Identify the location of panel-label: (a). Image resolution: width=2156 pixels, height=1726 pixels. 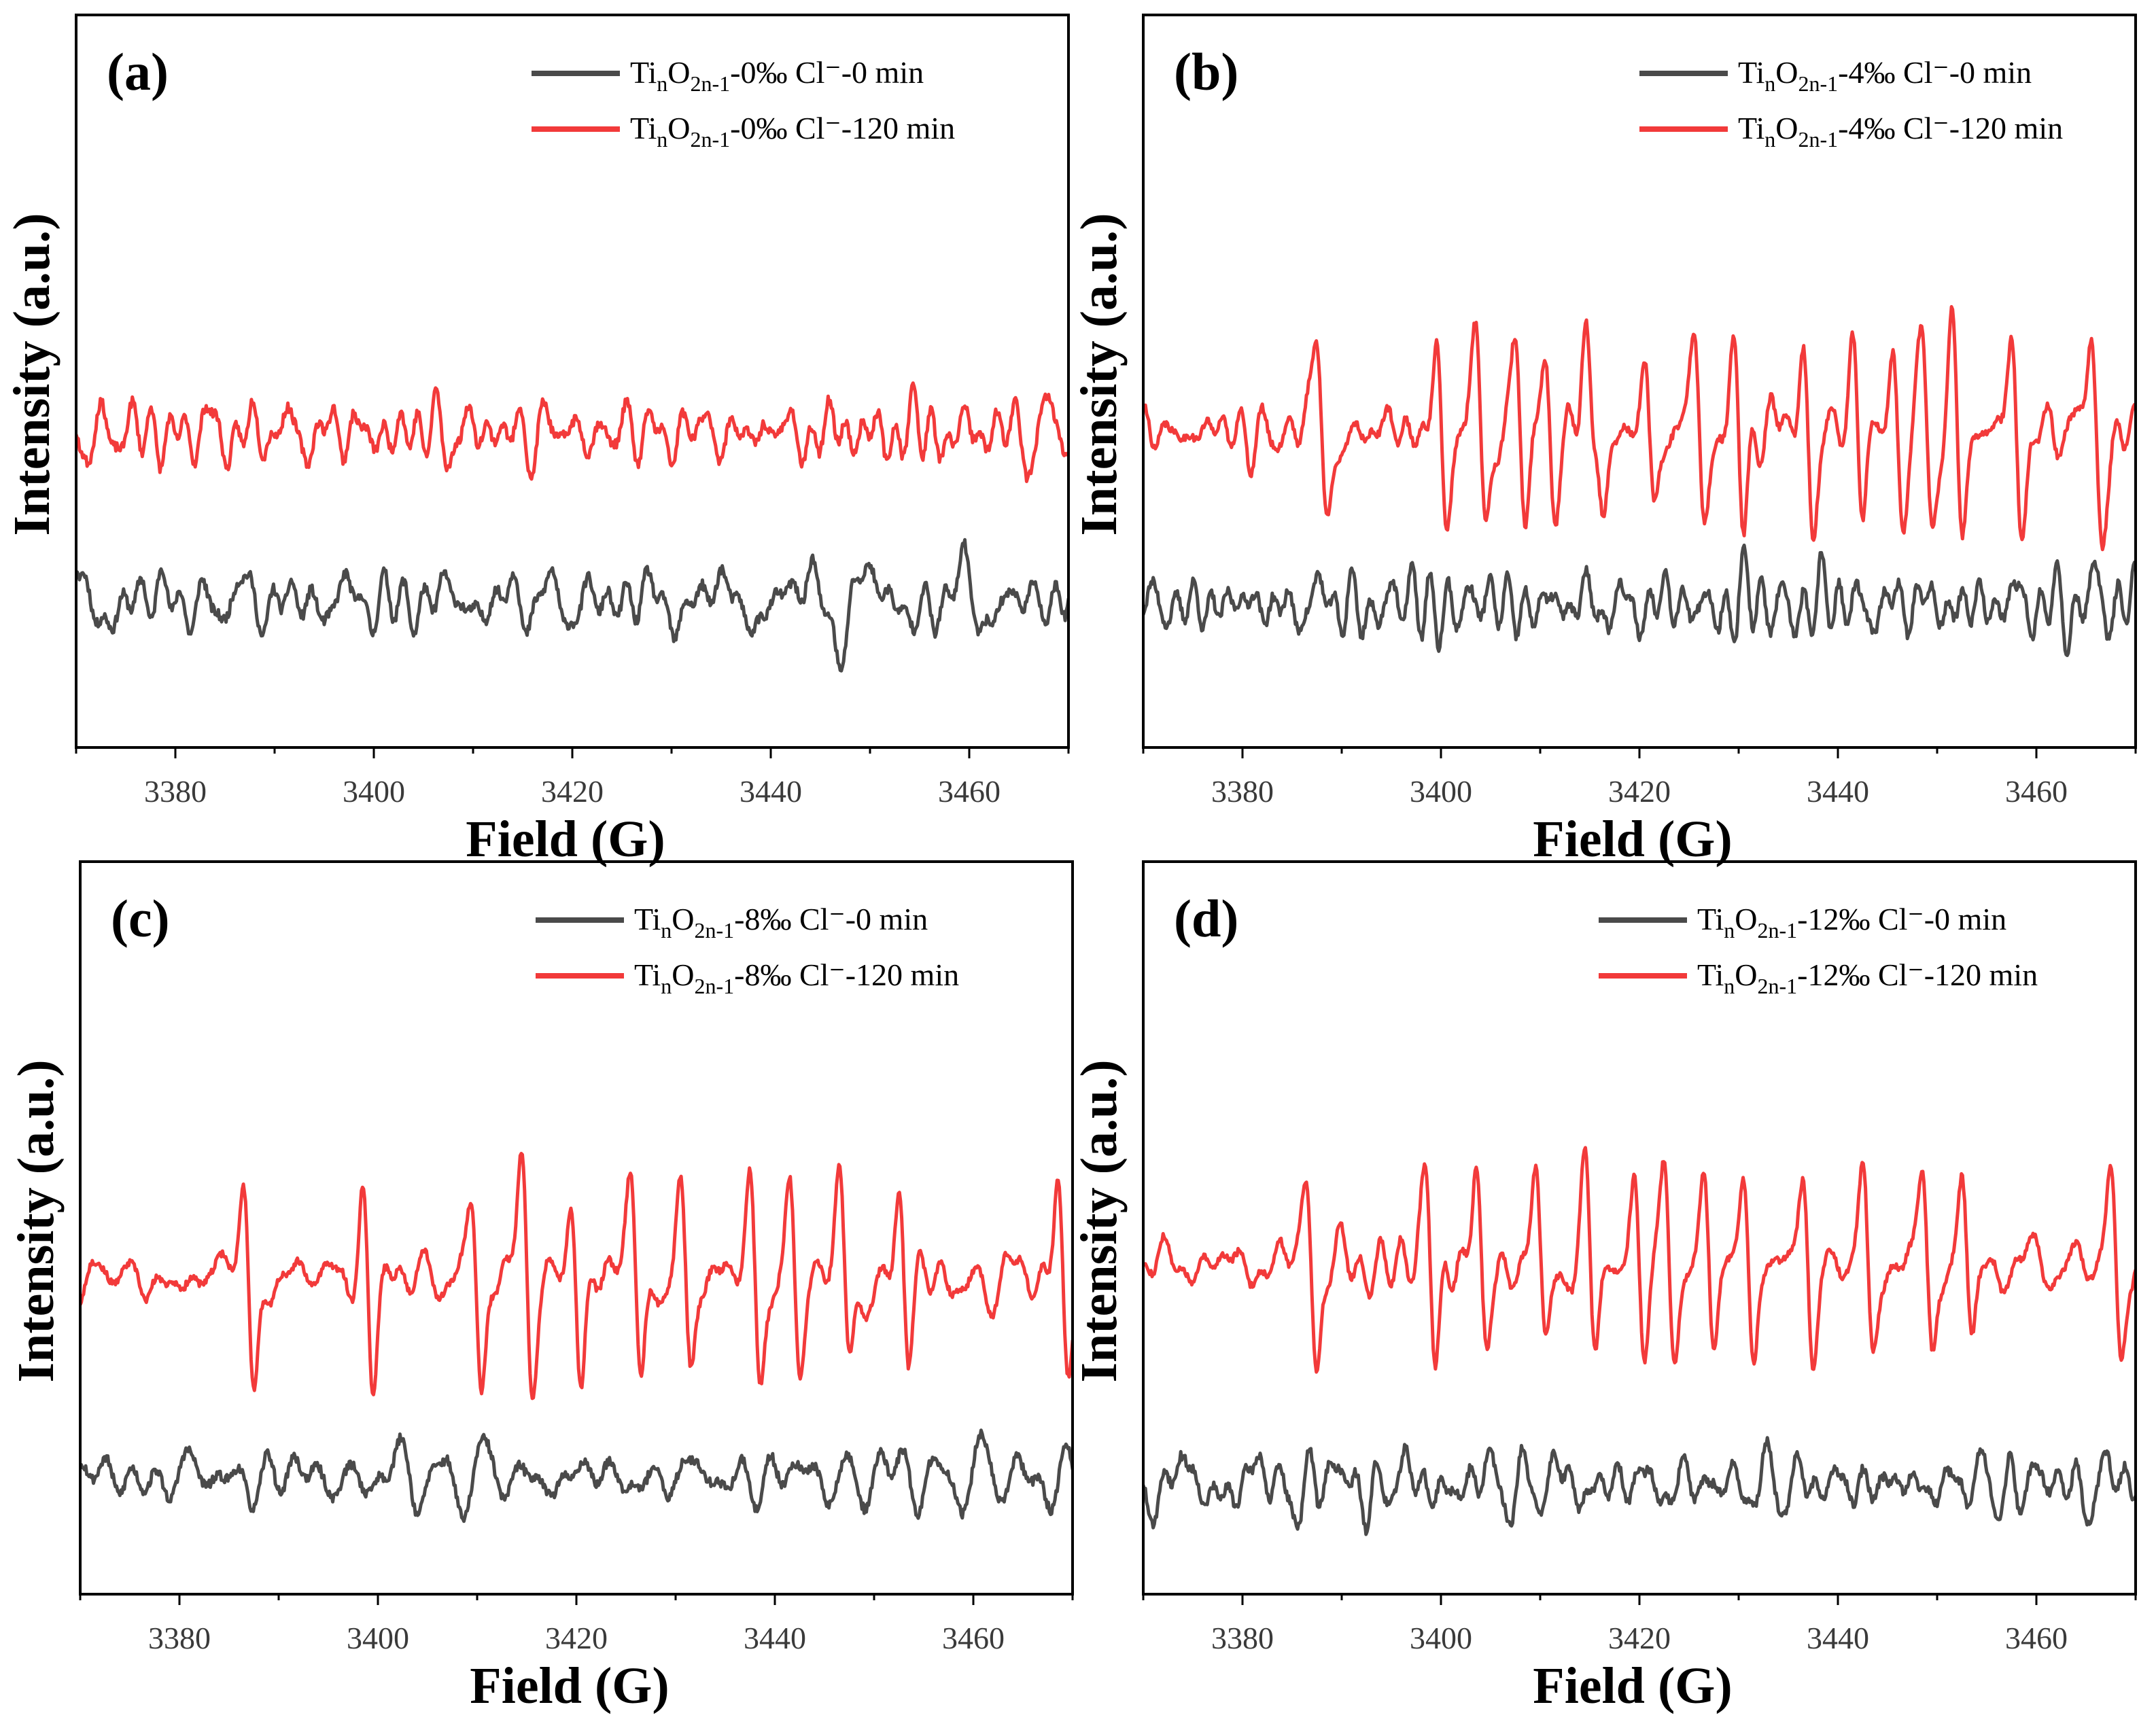
(138, 71).